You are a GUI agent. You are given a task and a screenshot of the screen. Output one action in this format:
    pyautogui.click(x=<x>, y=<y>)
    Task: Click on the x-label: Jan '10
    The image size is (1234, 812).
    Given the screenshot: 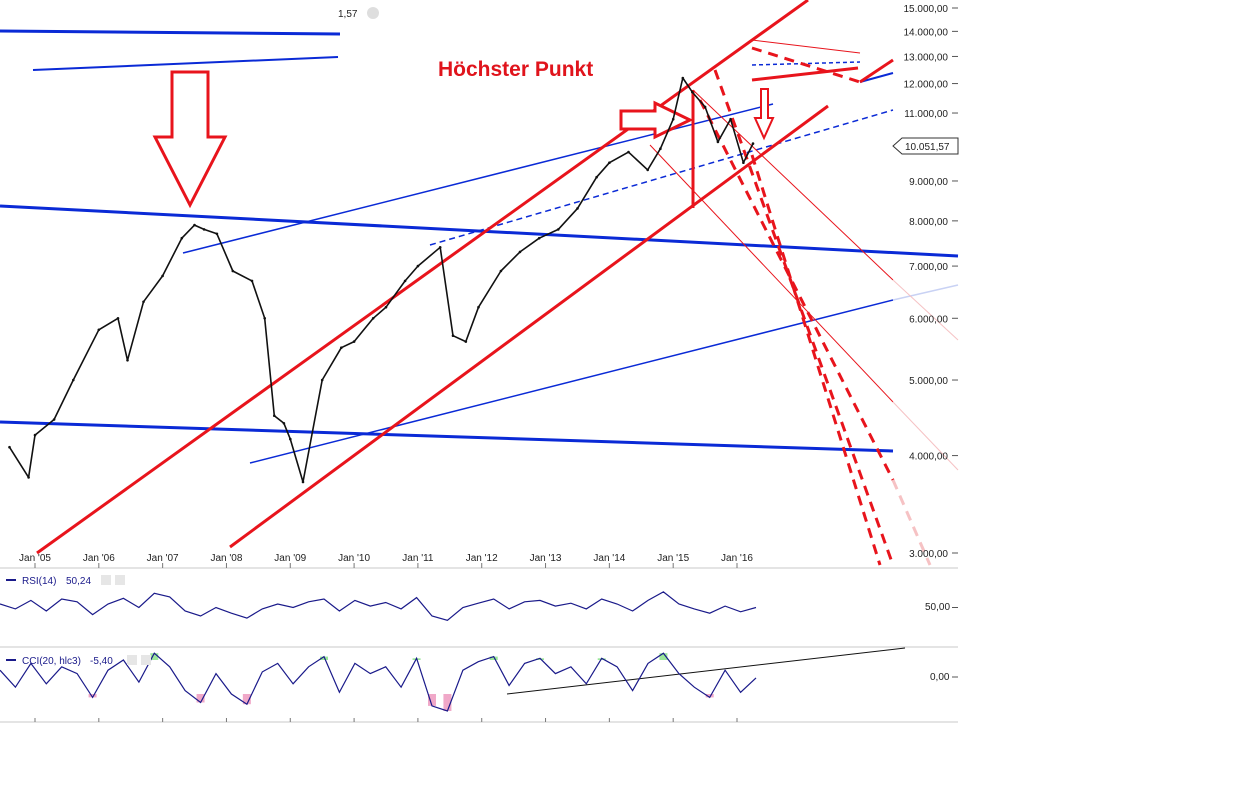 What is the action you would take?
    pyautogui.click(x=354, y=558)
    